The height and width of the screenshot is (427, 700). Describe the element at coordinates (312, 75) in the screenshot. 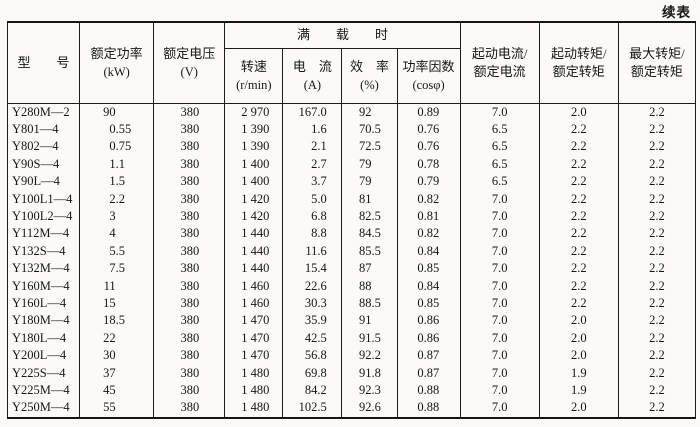

I see `header-current: 电 流 (A)` at that location.